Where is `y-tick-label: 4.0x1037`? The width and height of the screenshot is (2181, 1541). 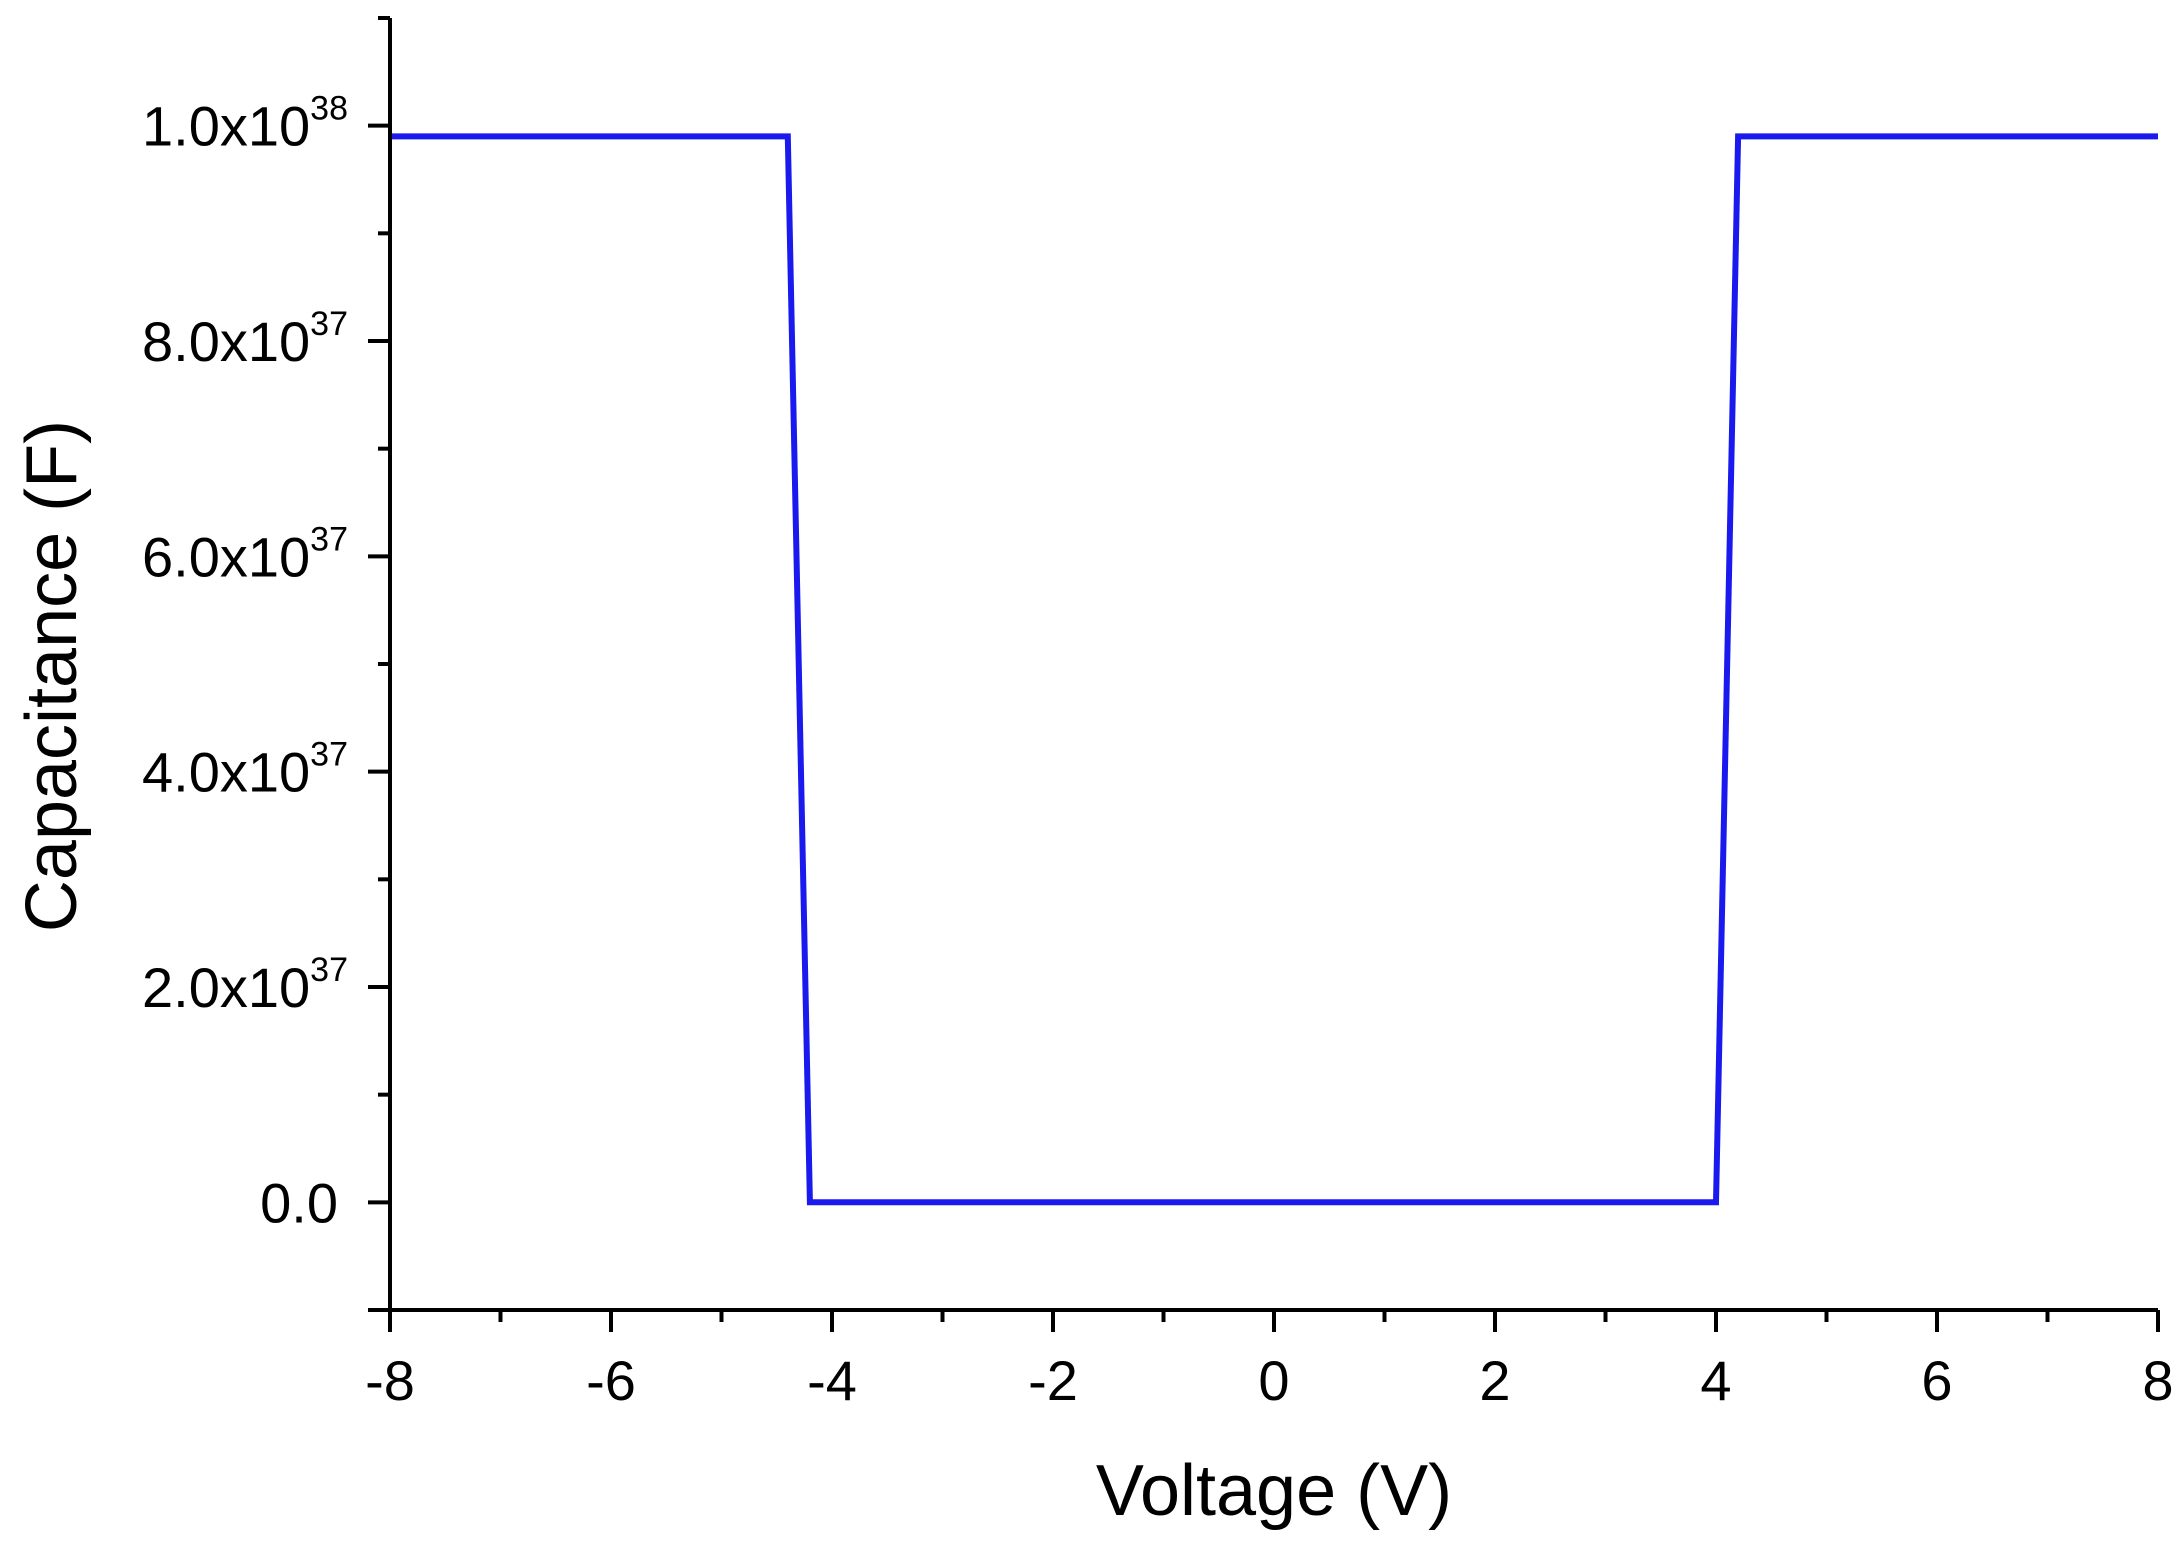
y-tick-label: 4.0x1037 is located at coordinates (245, 770).